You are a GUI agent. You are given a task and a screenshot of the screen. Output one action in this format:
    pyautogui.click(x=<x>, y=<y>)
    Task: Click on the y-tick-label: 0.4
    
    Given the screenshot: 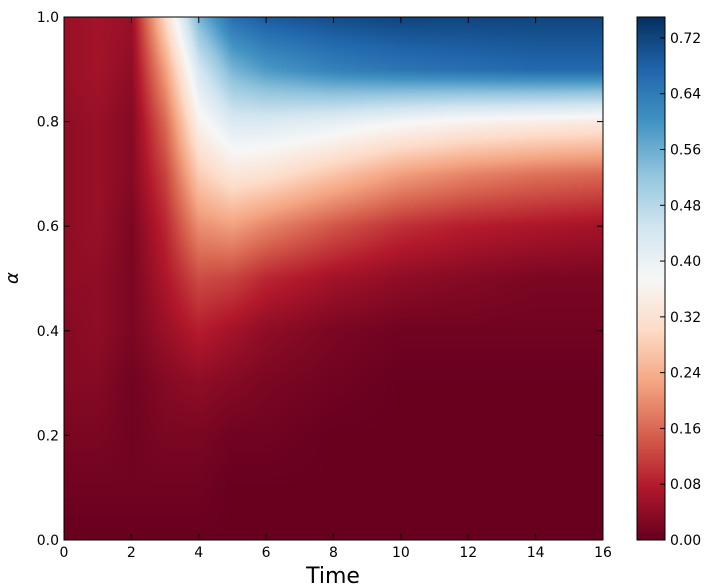 What is the action you would take?
    pyautogui.click(x=48, y=332)
    